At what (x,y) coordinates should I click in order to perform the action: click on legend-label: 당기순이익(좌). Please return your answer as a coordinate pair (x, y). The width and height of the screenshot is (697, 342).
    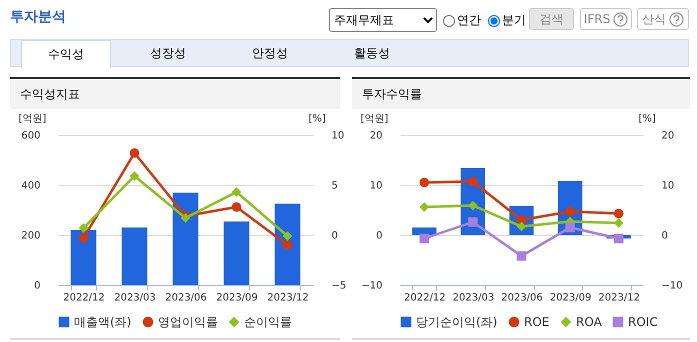
    Looking at the image, I should click on (457, 322).